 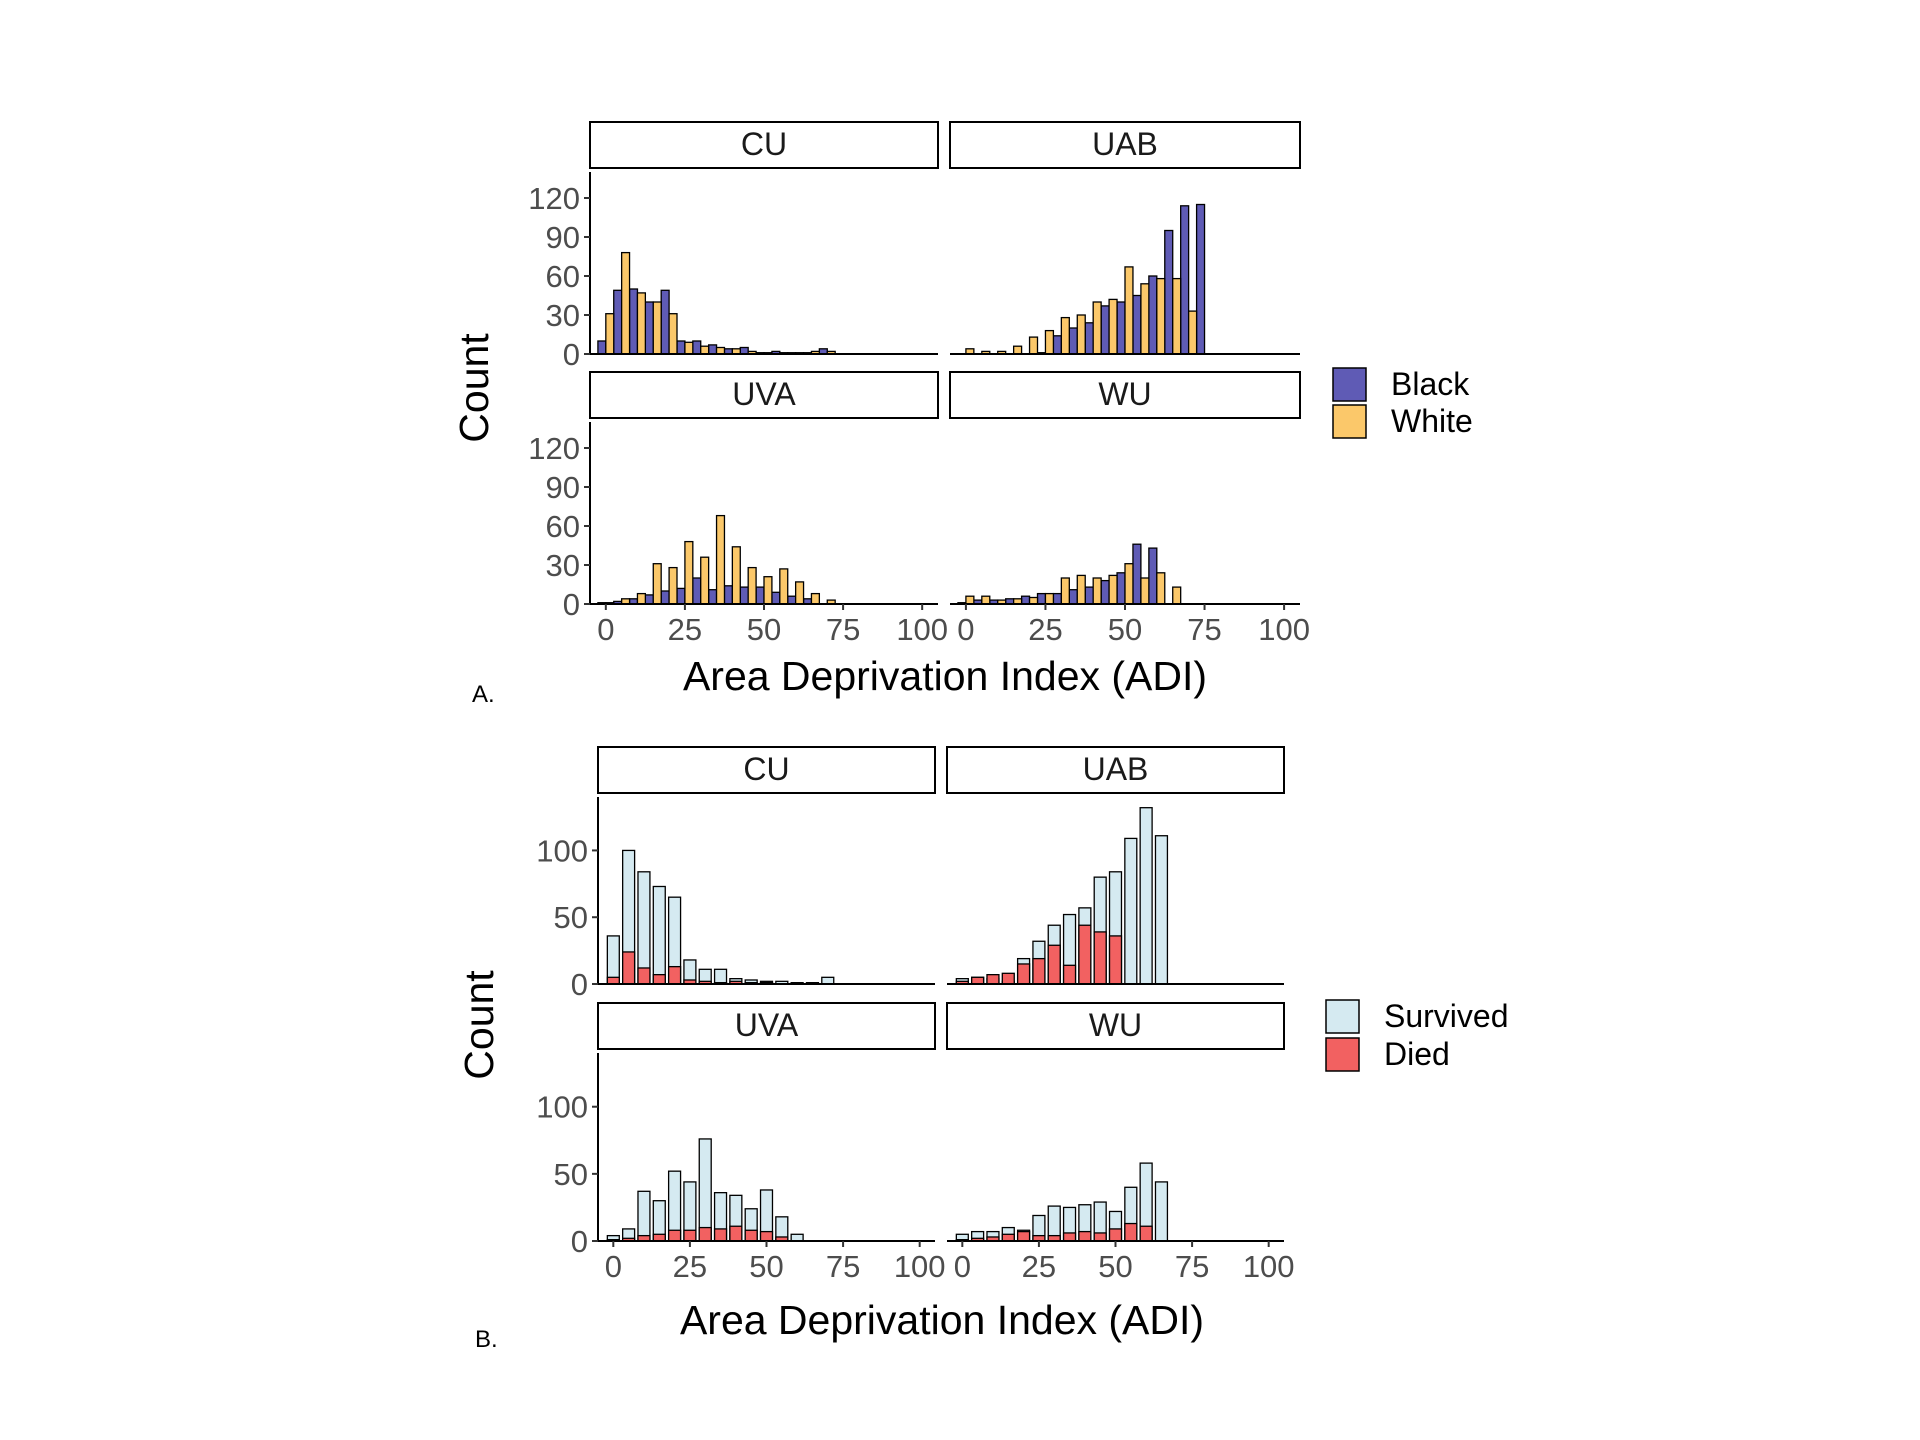 What do you see at coordinates (942, 1320) in the screenshot?
I see `x-axis-title: Area Deprivation Index (ADI)` at bounding box center [942, 1320].